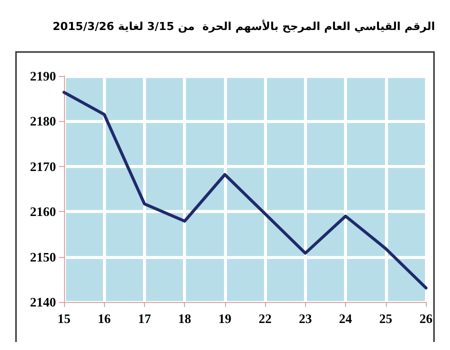  What do you see at coordinates (43, 256) in the screenshot?
I see `y-tick-label: 2150` at bounding box center [43, 256].